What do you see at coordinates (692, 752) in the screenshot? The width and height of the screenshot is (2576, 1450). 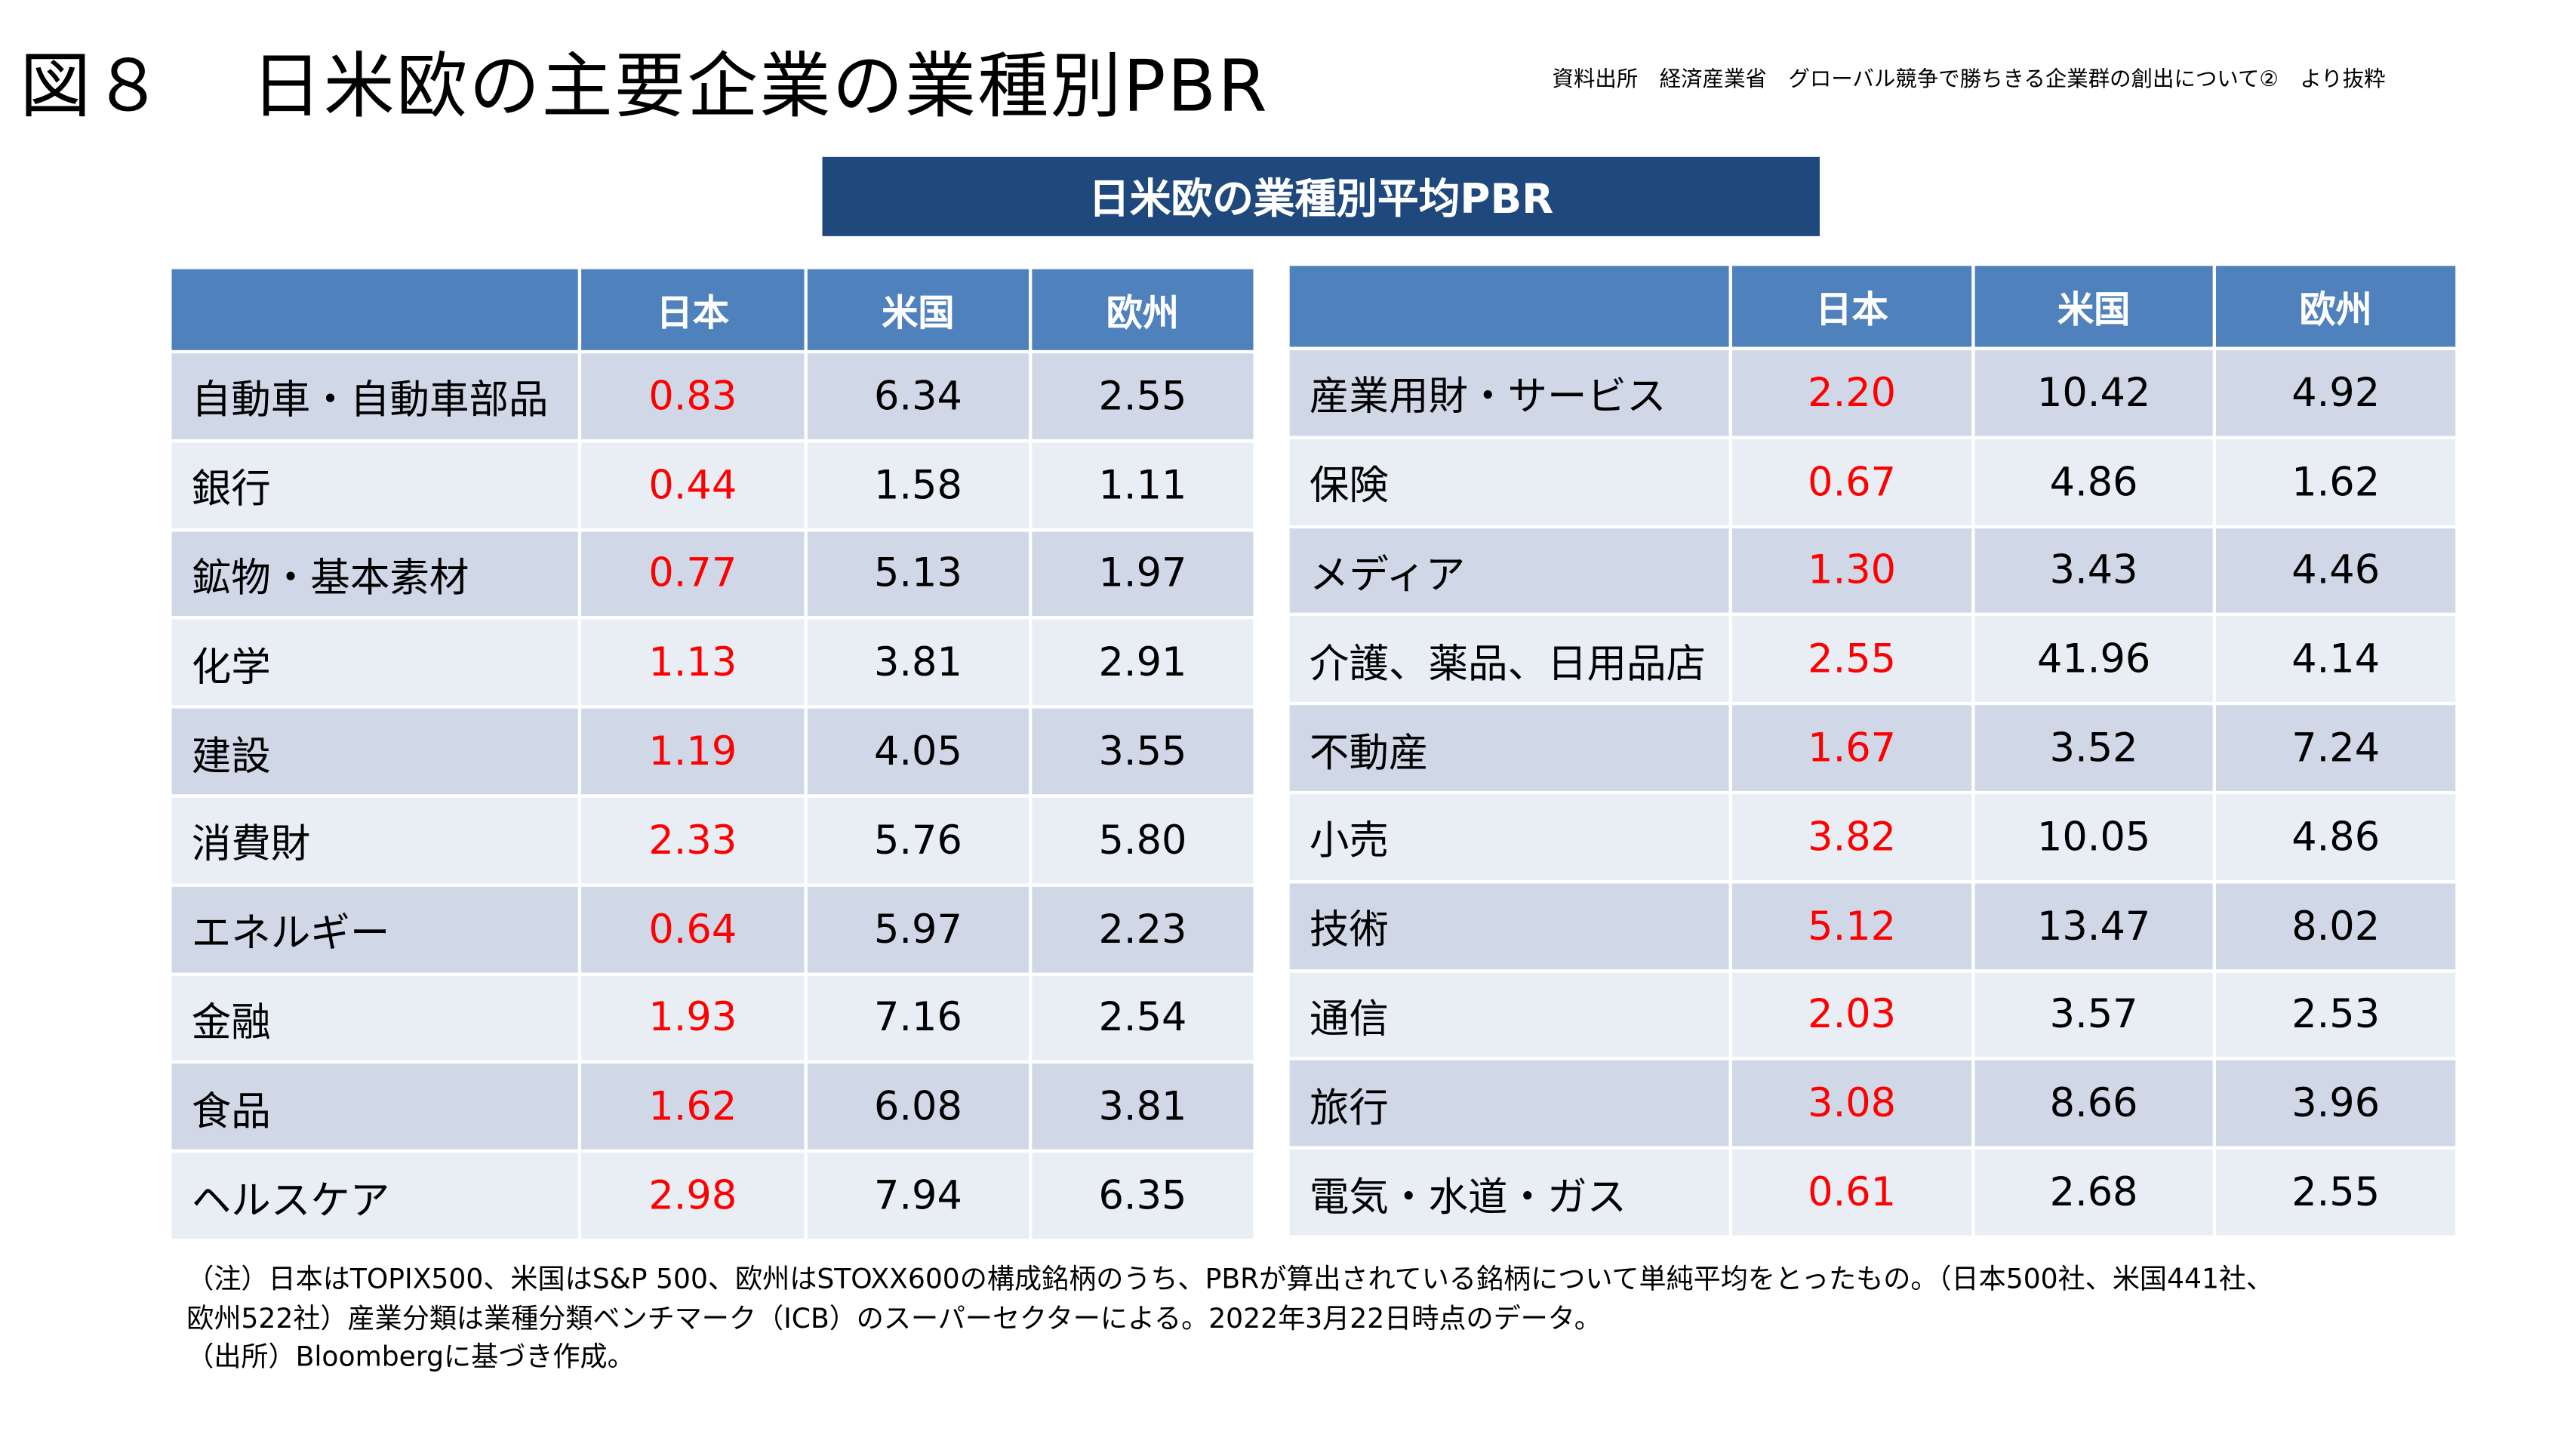 I see `japan-value: 1.19` at bounding box center [692, 752].